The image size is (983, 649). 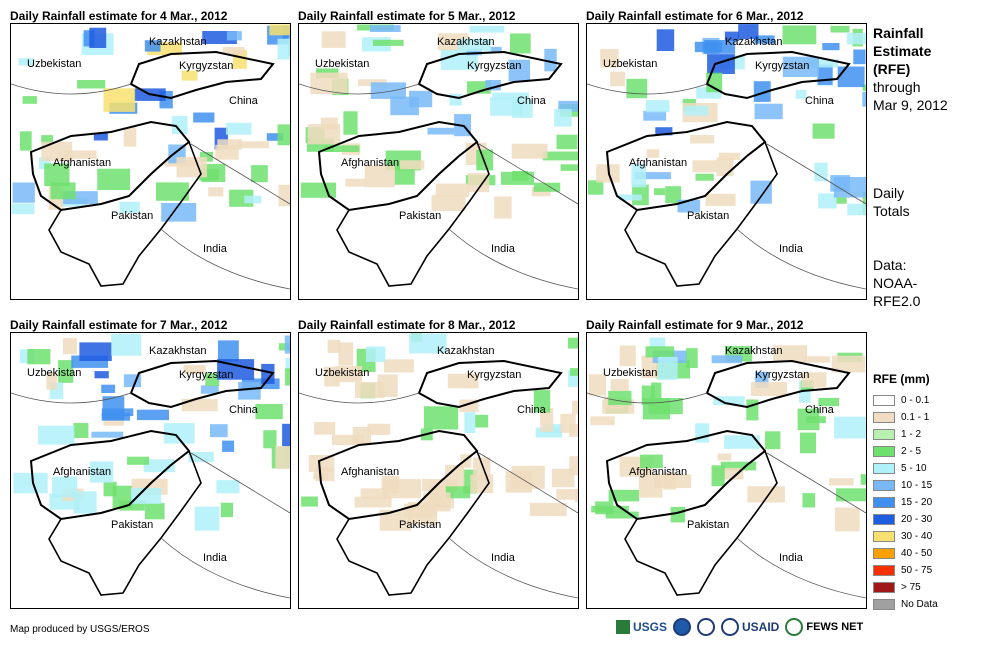 I want to click on usgs-wave-icon, so click(x=623, y=627).